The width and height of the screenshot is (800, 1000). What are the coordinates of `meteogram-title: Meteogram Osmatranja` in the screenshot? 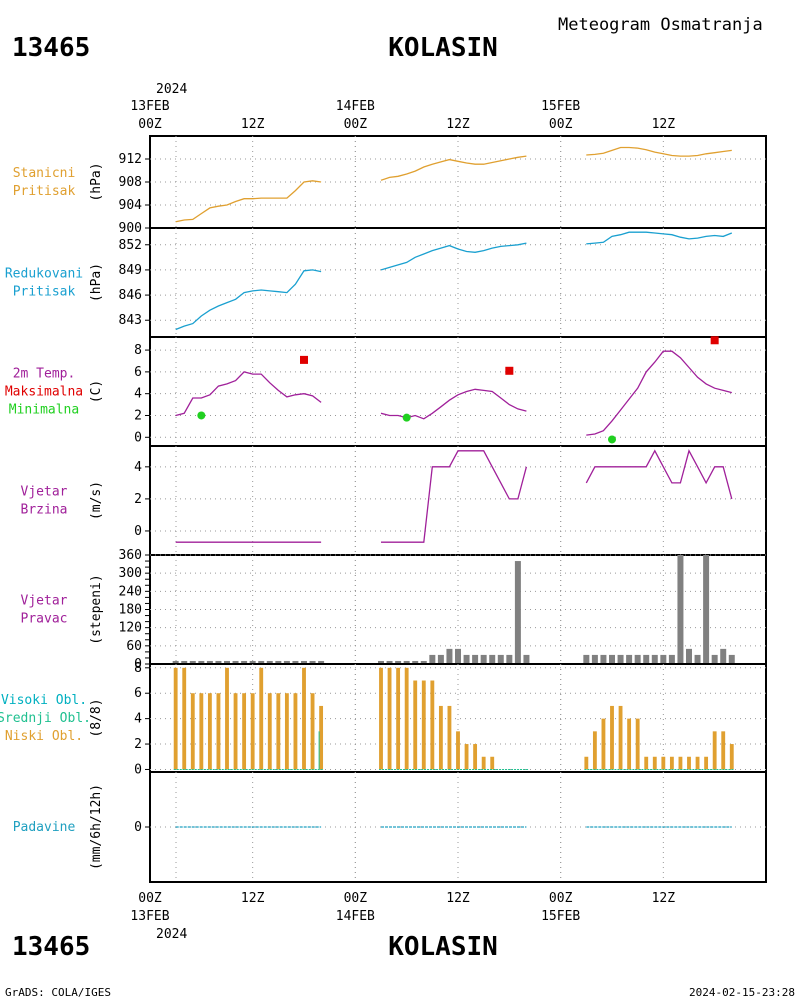 It's located at (660, 25).